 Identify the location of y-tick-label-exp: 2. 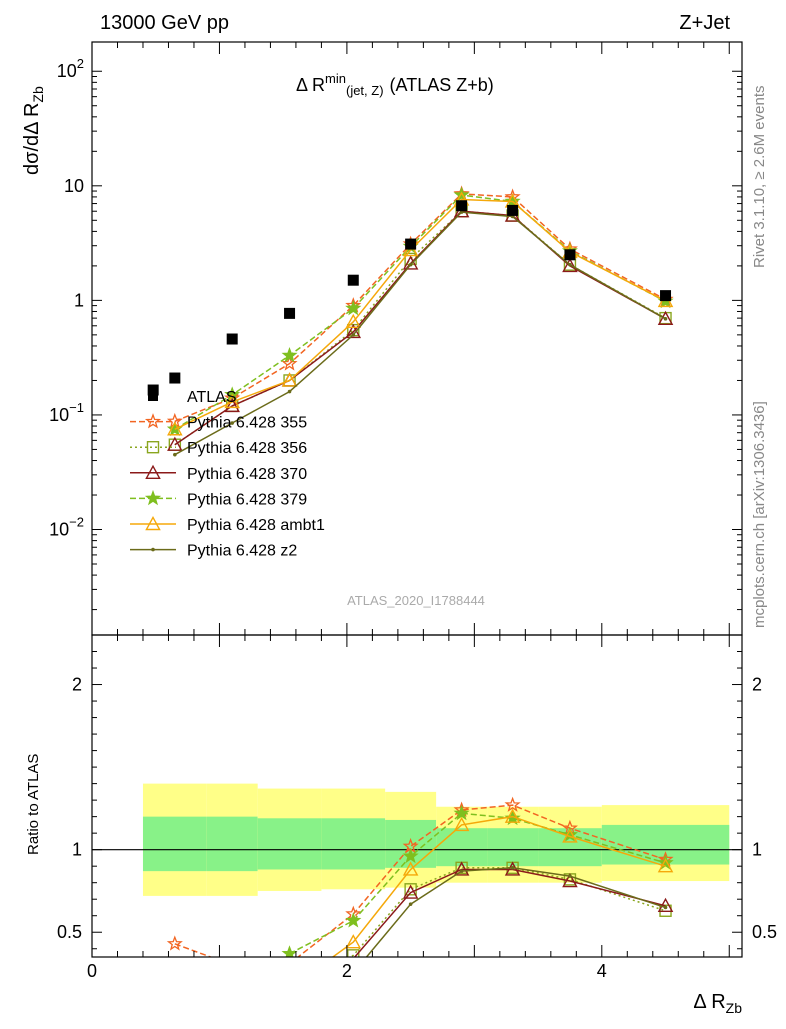
(80, 63).